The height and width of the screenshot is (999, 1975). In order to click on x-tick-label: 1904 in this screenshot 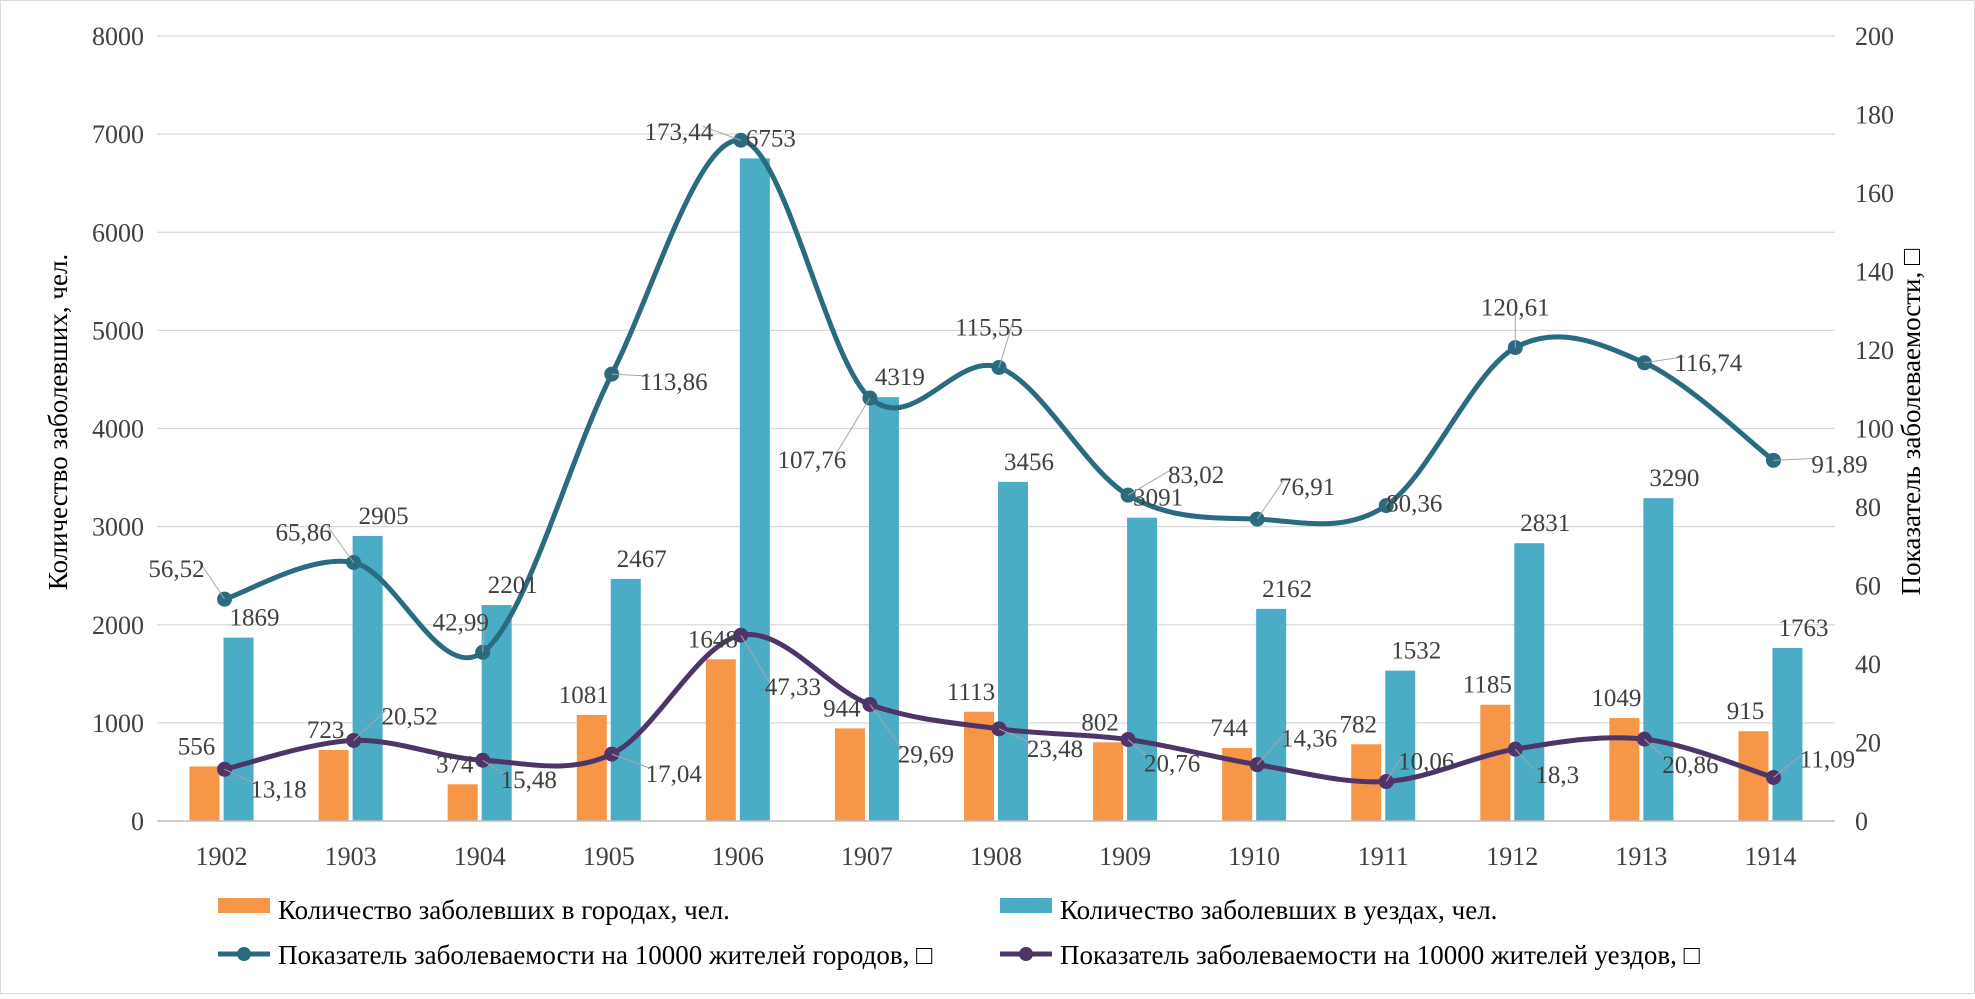, I will do `click(480, 856)`.